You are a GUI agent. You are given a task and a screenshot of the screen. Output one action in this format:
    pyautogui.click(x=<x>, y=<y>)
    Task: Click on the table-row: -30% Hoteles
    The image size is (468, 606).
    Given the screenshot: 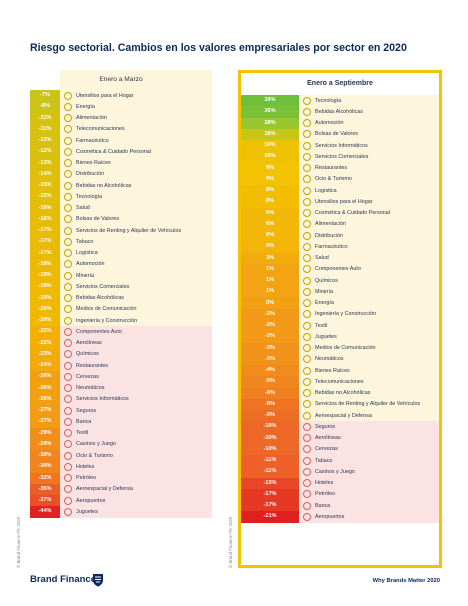 What is the action you would take?
    pyautogui.click(x=121, y=467)
    